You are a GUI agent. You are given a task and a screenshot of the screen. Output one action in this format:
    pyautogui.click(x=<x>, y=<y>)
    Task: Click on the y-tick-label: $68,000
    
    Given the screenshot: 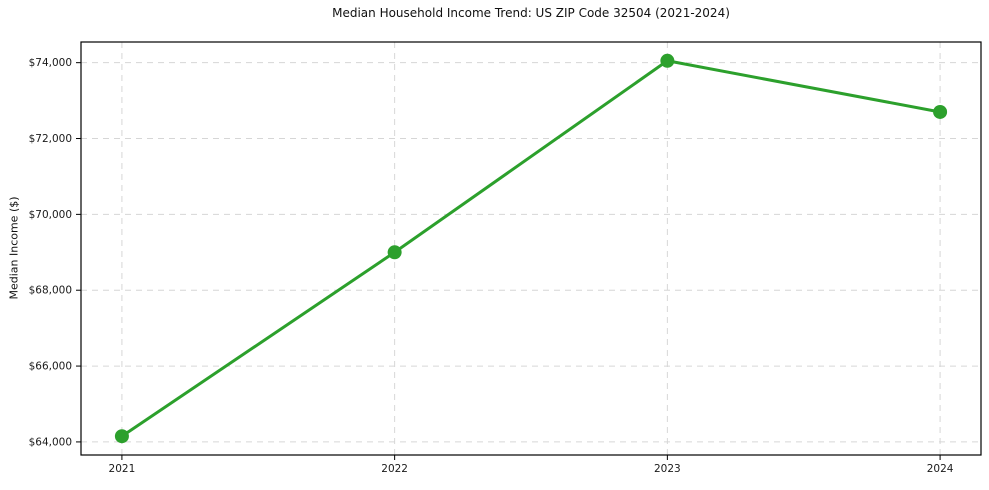 What is the action you would take?
    pyautogui.click(x=50, y=291)
    